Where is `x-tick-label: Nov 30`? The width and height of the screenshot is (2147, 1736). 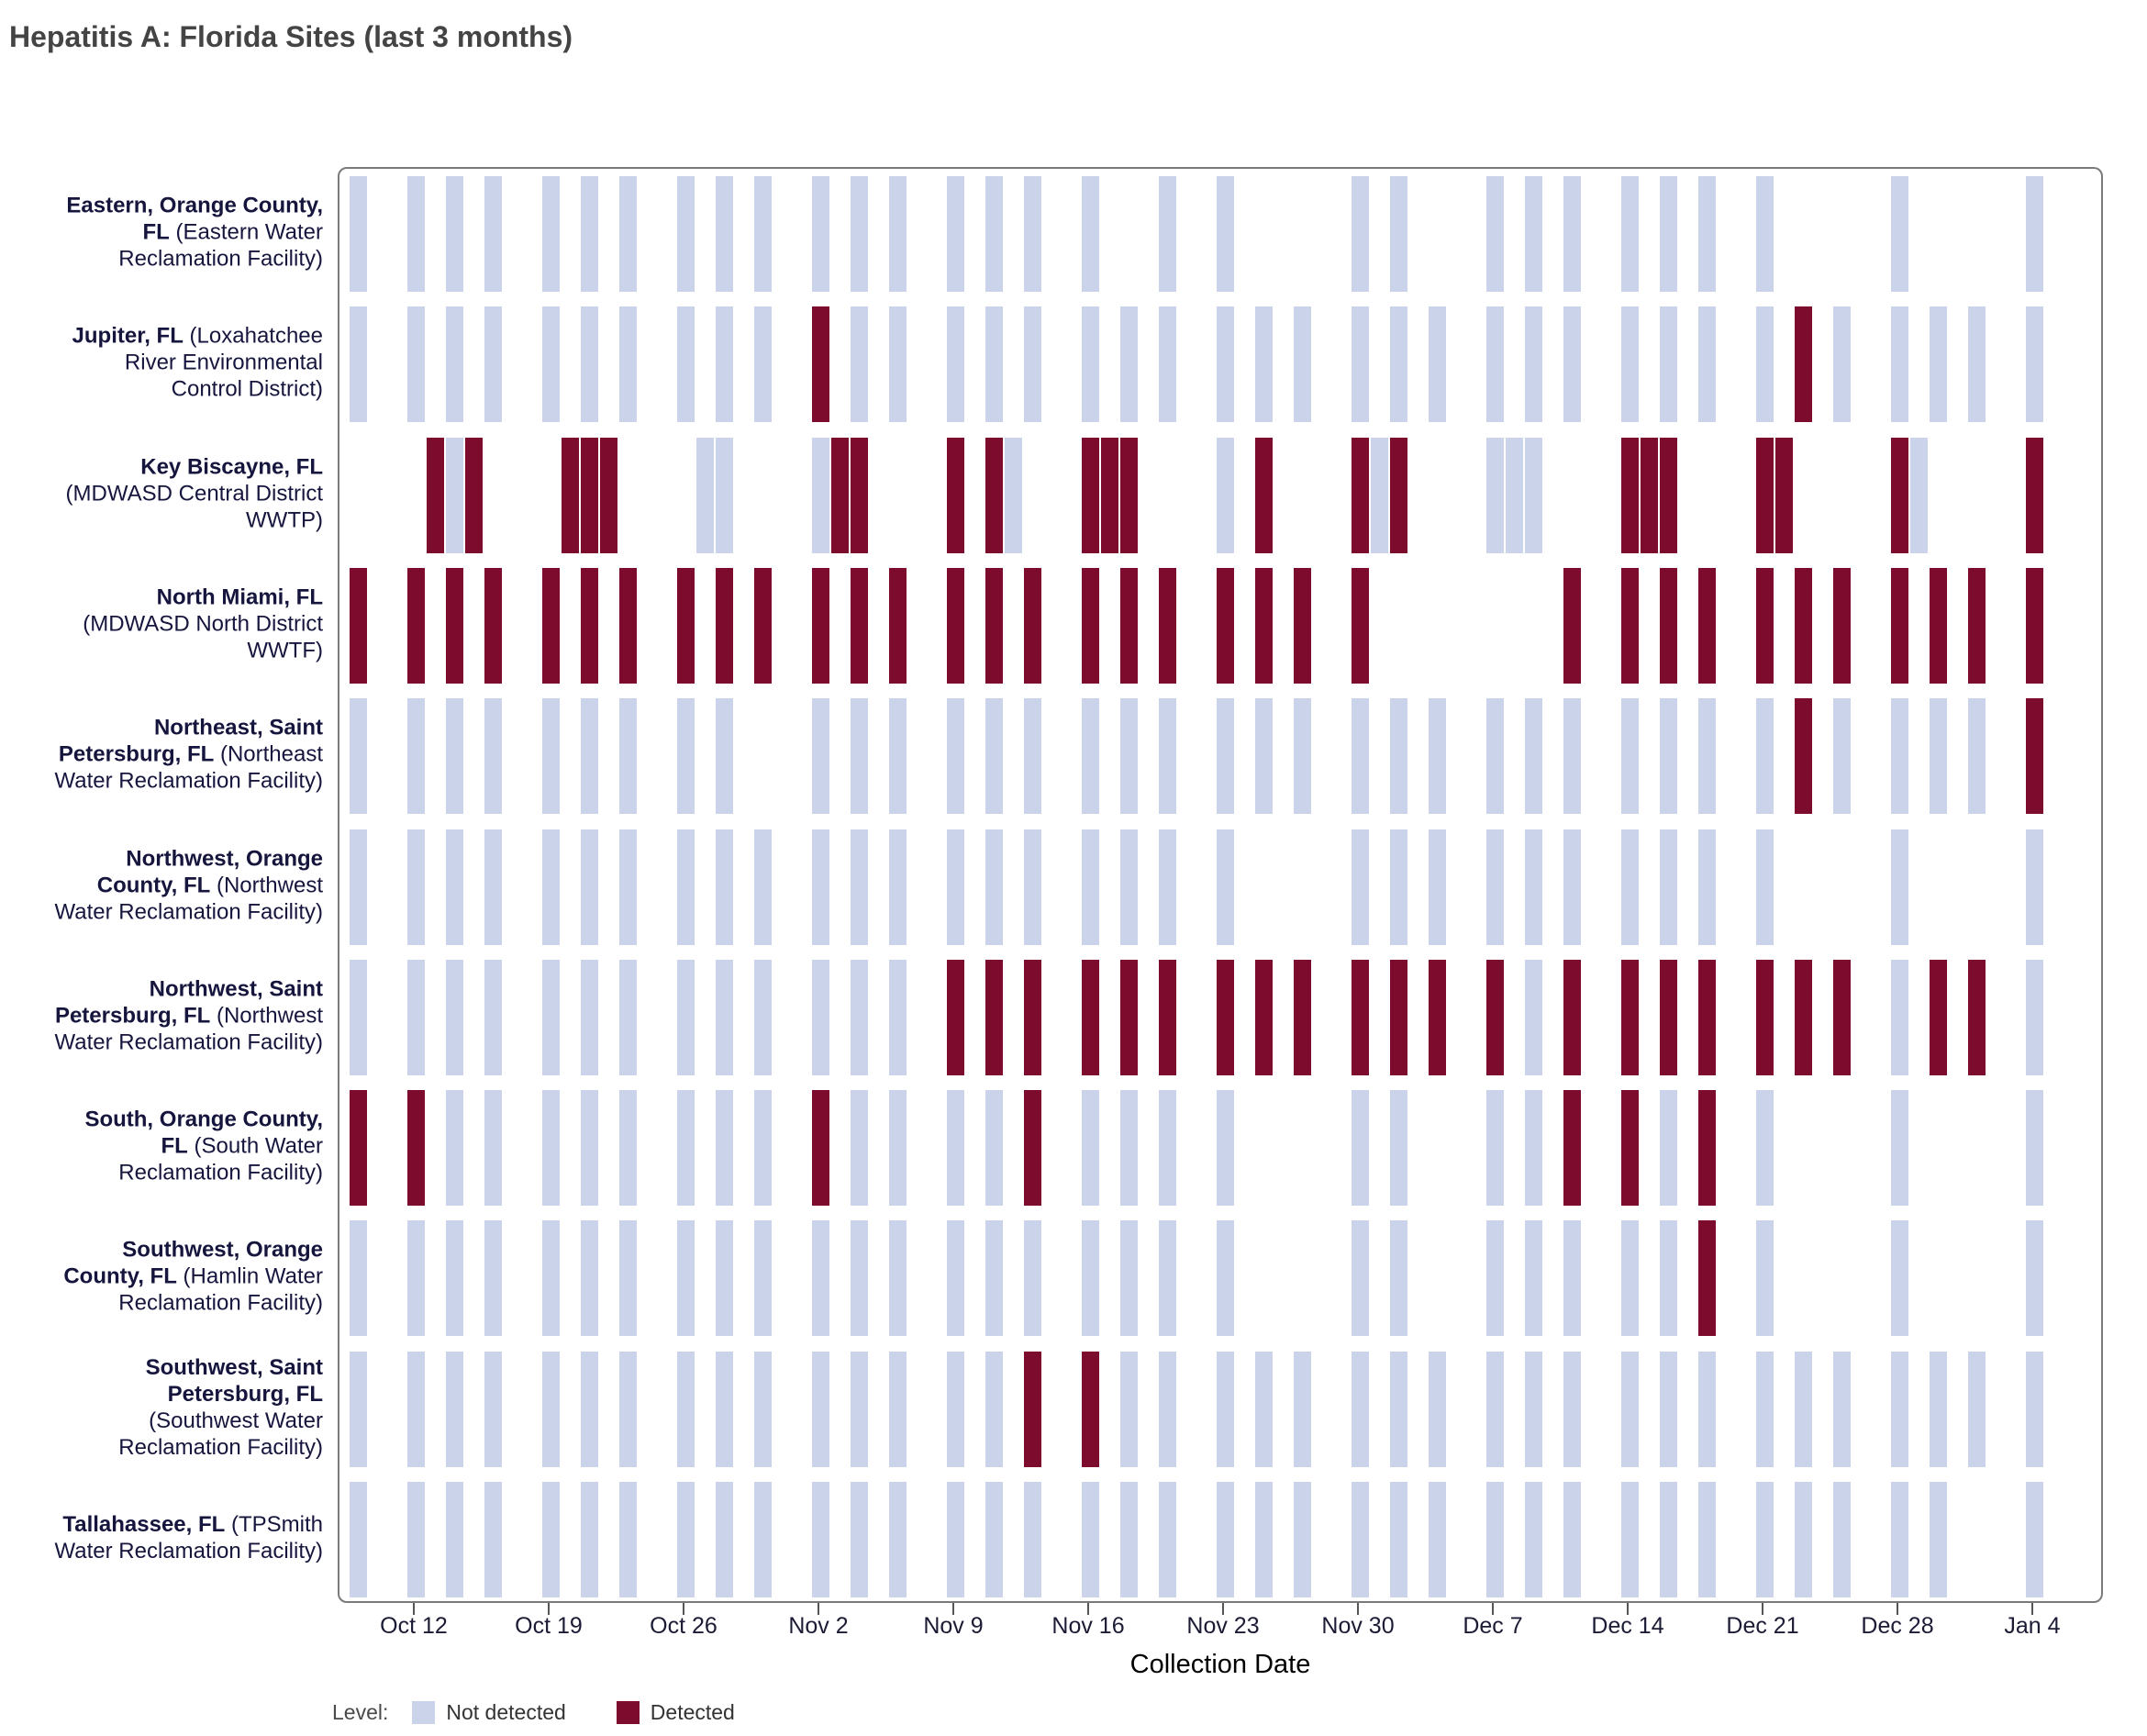
x-tick-label: Nov 30 is located at coordinates (1358, 1626).